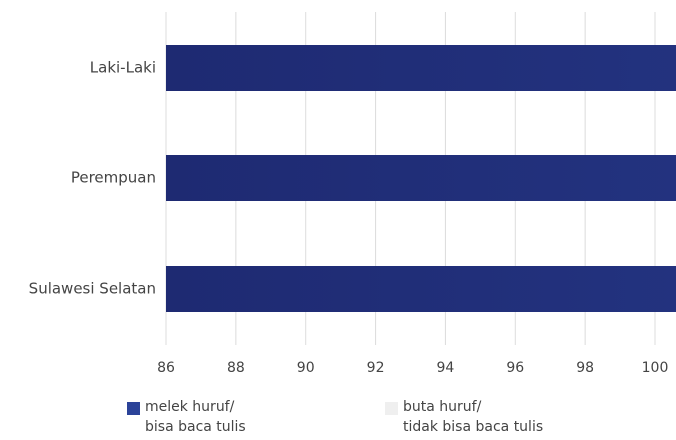 The image size is (676, 440). I want to click on x-tick-label: 92, so click(376, 368).